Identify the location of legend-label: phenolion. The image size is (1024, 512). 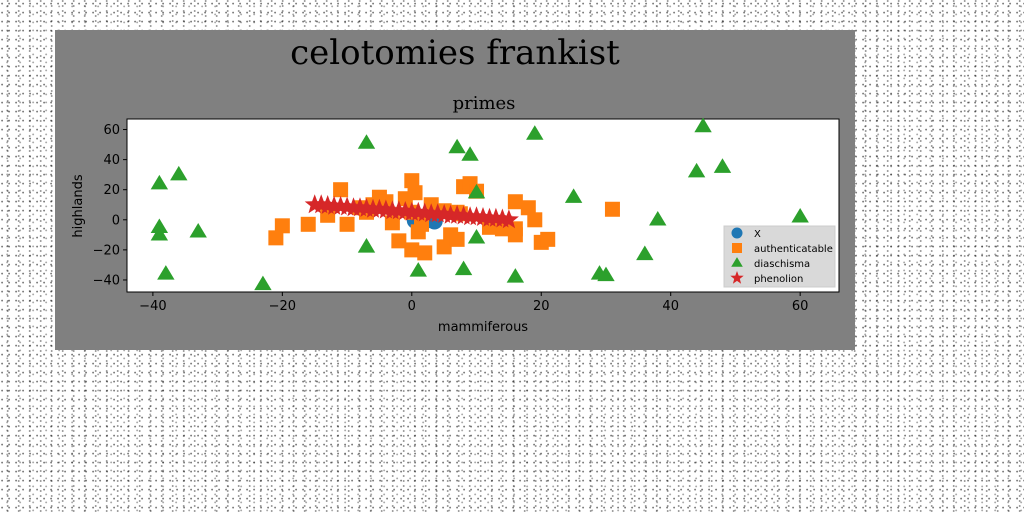
(778, 279).